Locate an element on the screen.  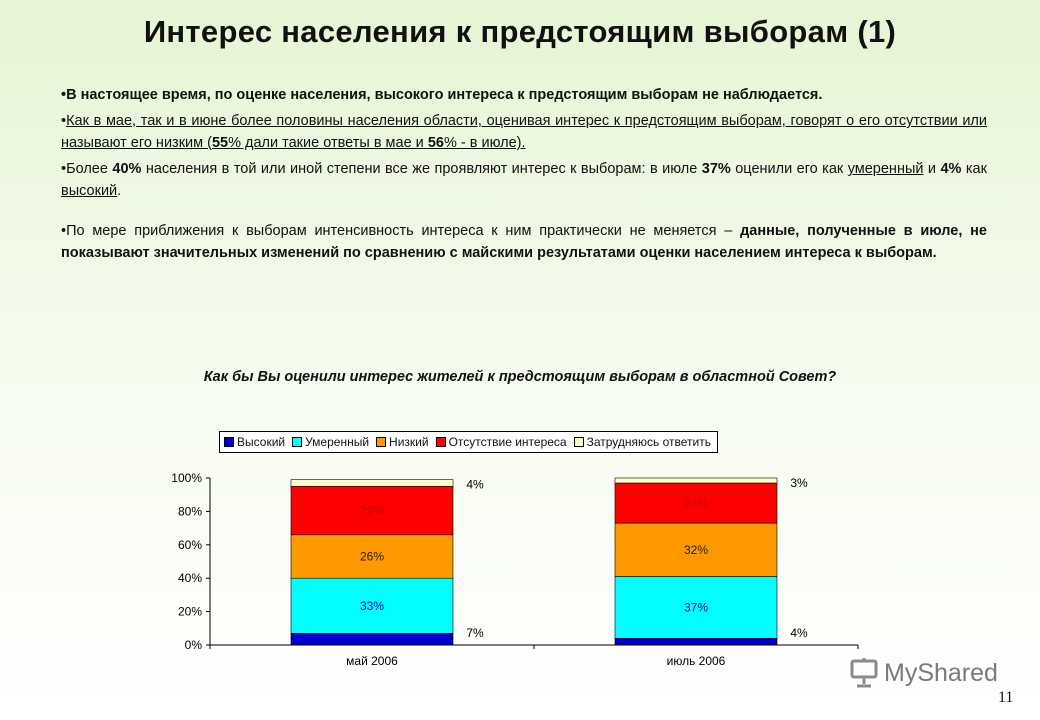
bullet-3-part4: и is located at coordinates (932, 169).